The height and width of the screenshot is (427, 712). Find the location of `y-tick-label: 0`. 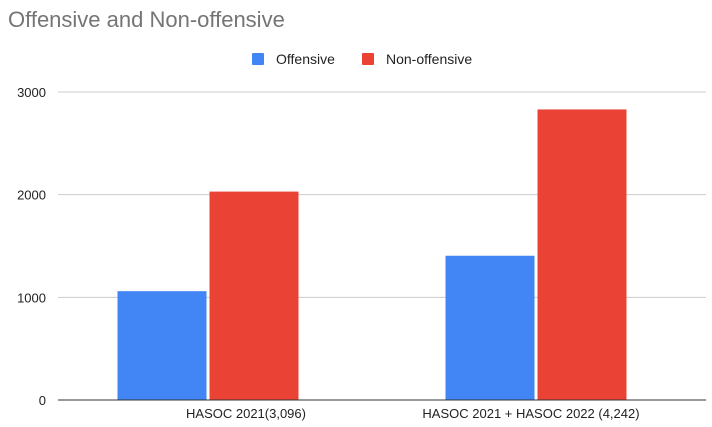

y-tick-label: 0 is located at coordinates (42, 400).